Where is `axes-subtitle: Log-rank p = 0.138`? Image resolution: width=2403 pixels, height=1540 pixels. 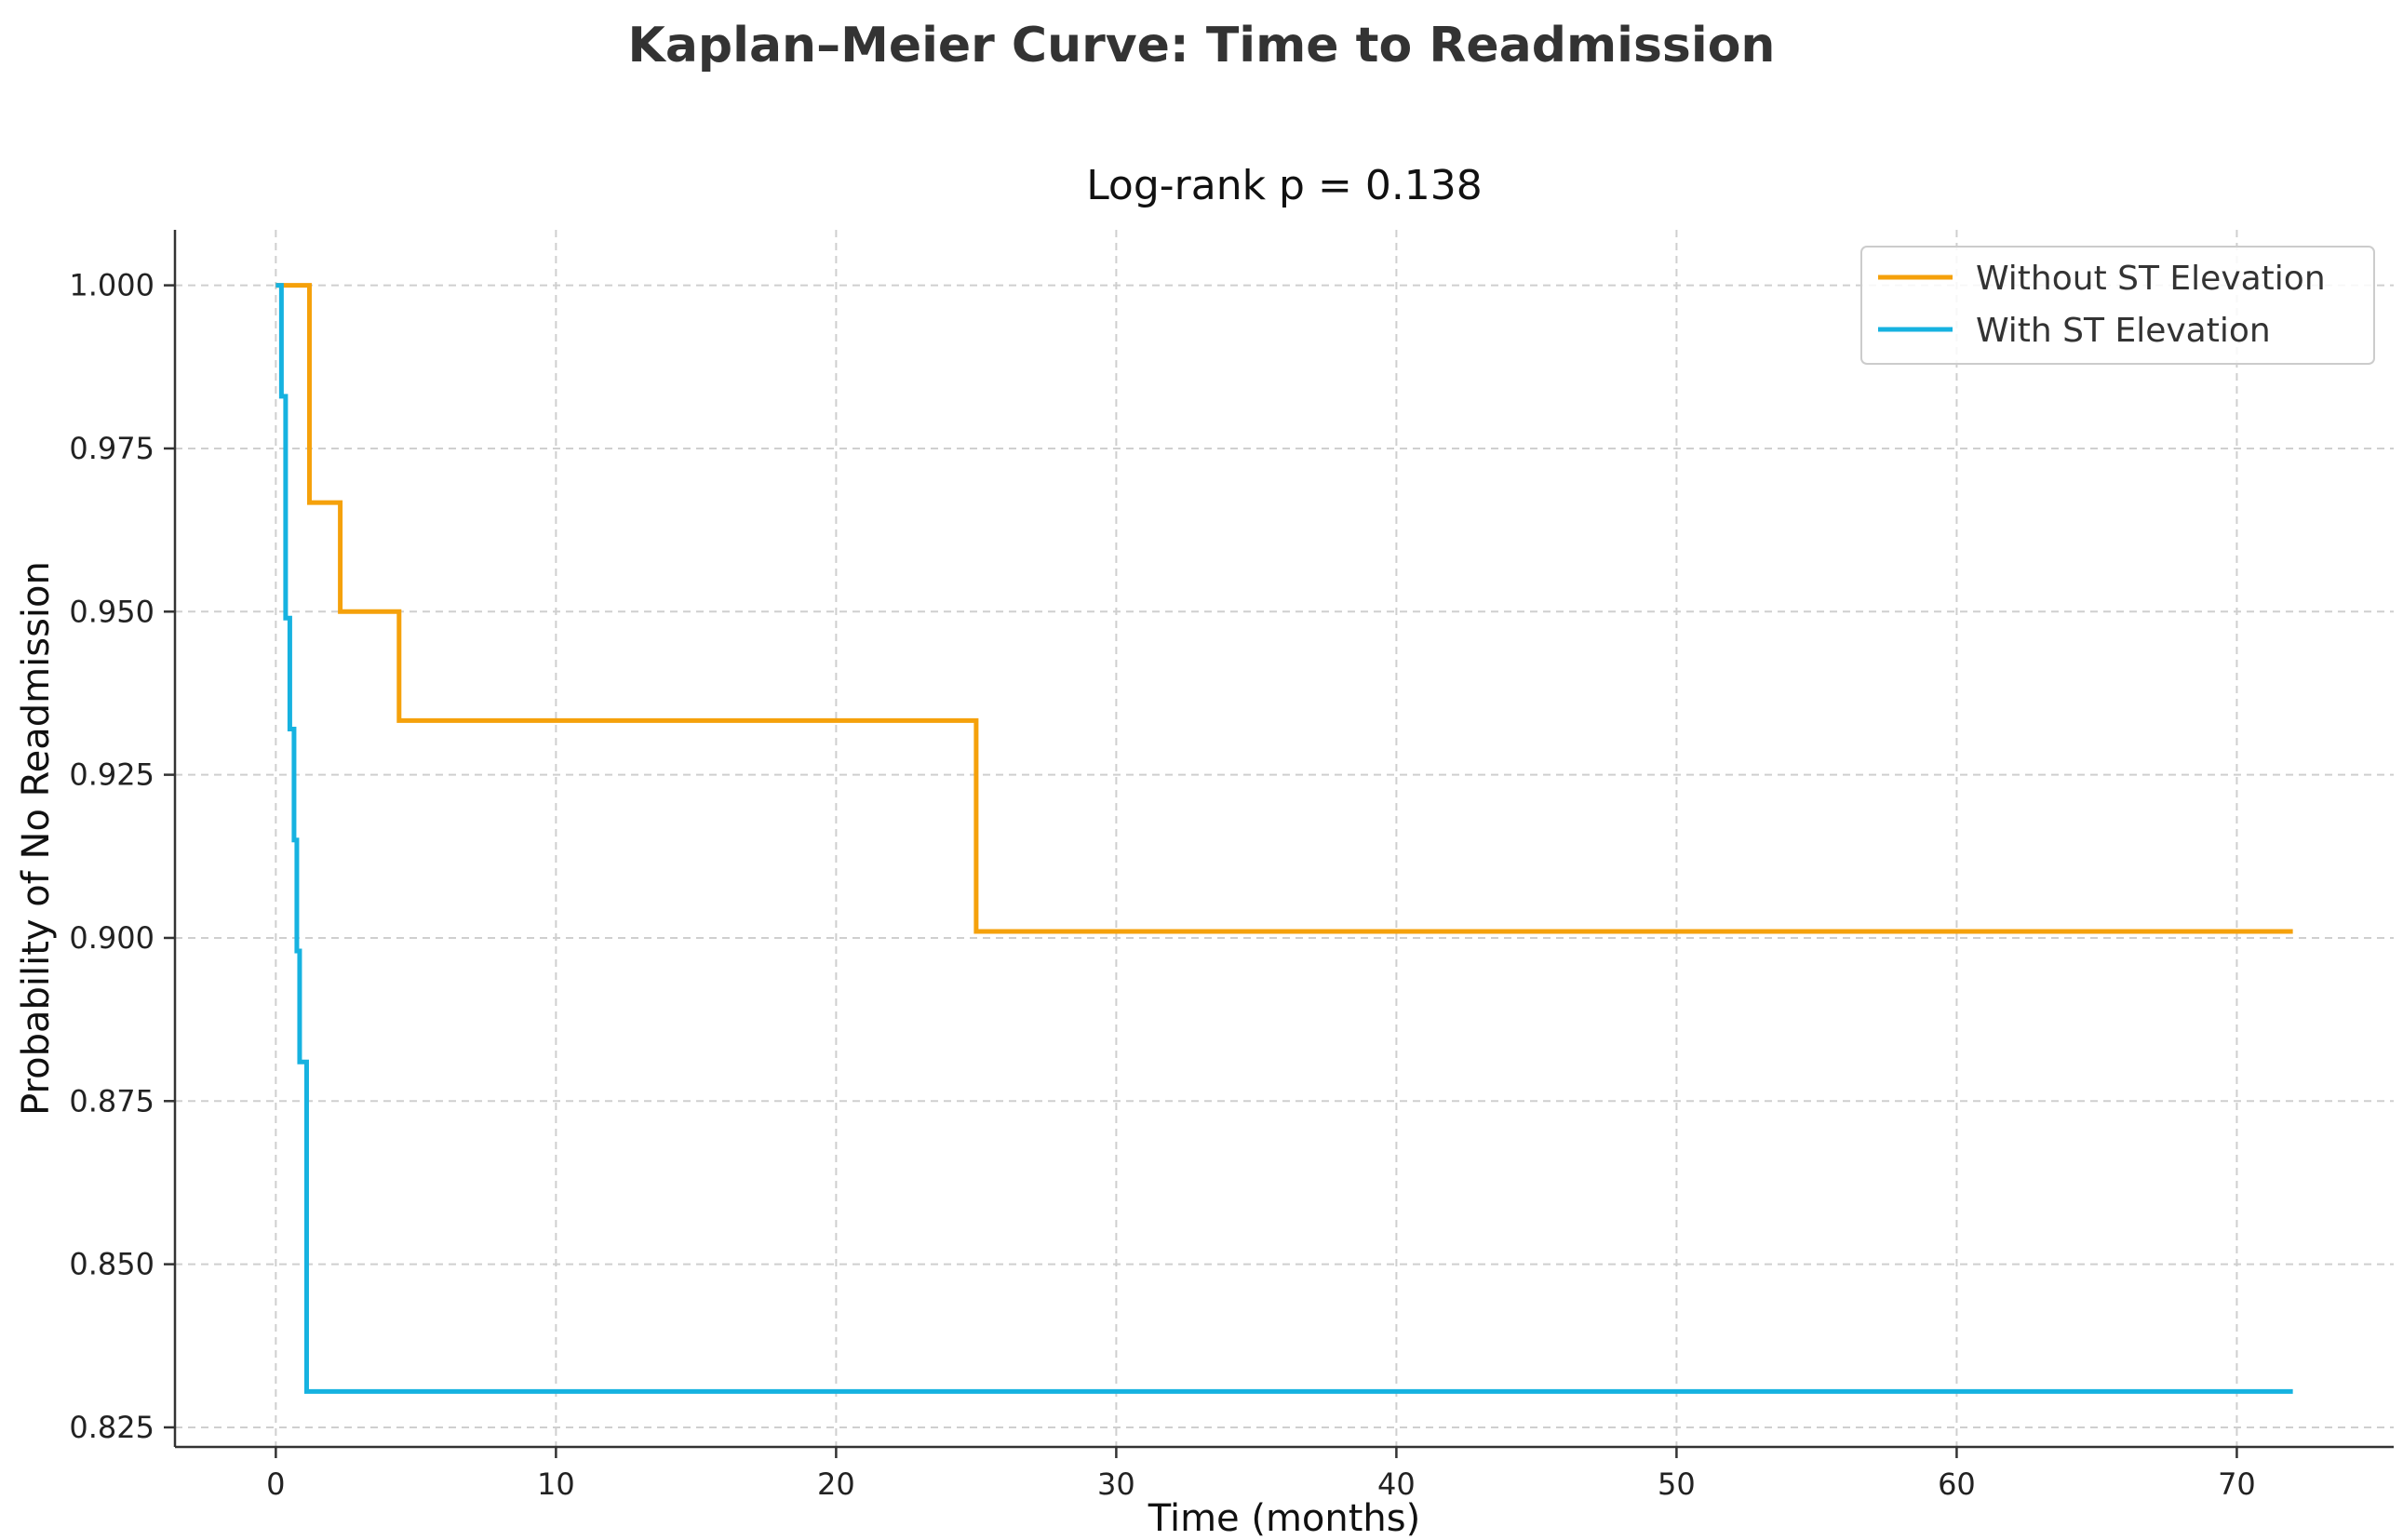 axes-subtitle: Log-rank p = 0.138 is located at coordinates (1284, 185).